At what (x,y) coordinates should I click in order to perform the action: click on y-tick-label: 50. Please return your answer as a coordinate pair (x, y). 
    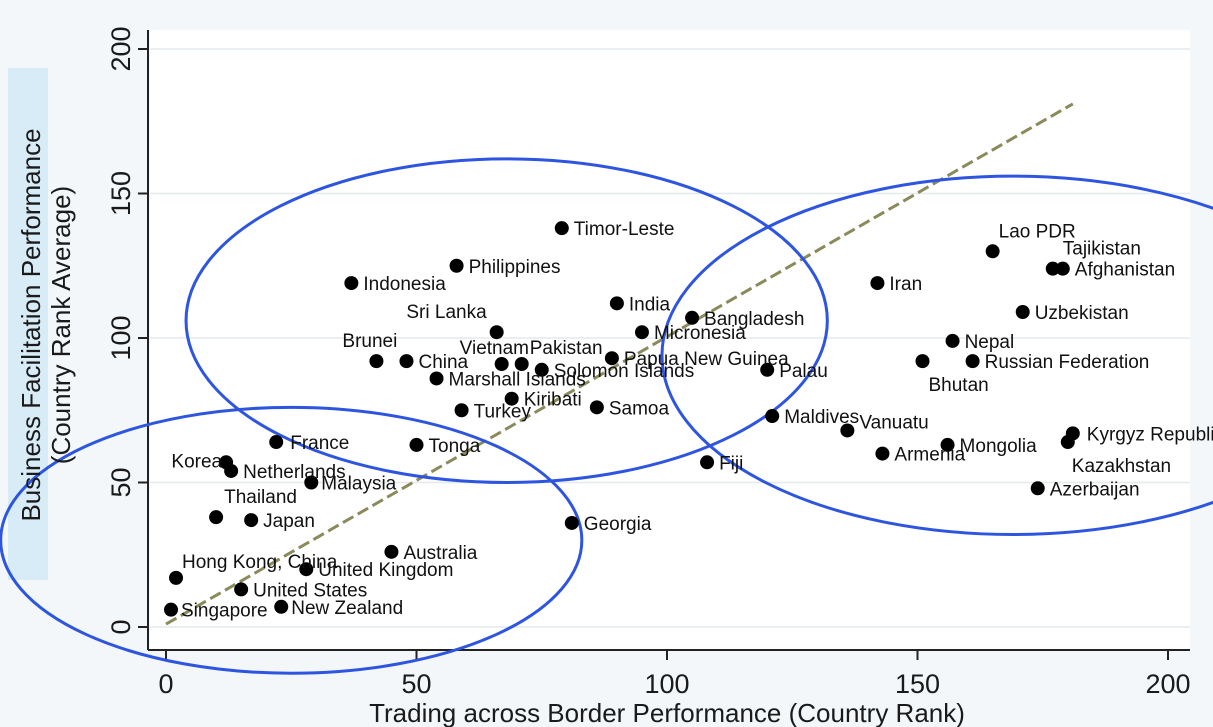
    Looking at the image, I should click on (121, 482).